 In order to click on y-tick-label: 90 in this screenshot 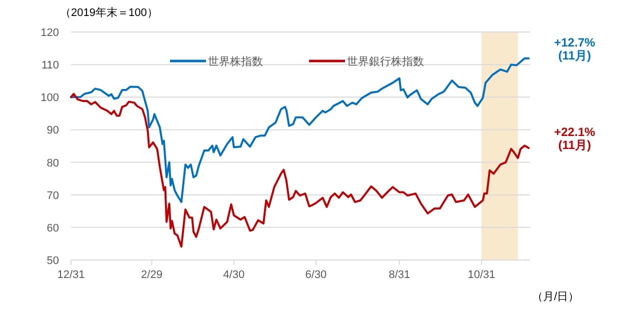, I will do `click(52, 130)`.